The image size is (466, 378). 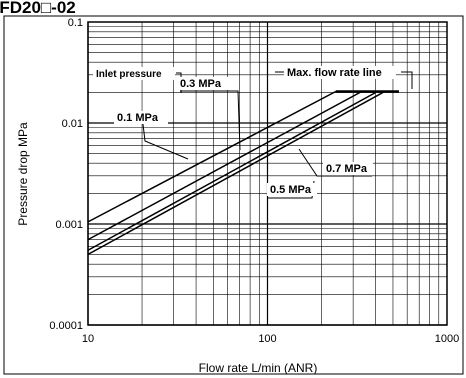 I want to click on label-0-7-mpa-box, so click(x=348, y=168).